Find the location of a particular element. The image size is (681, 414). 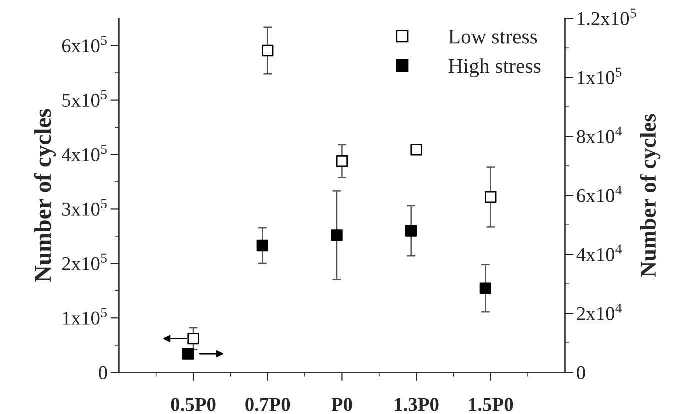

x-tick-label: P0 is located at coordinates (342, 405).